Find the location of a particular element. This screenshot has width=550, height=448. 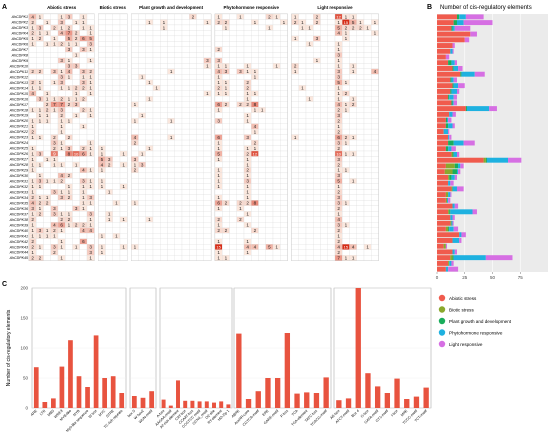

heatmap-cell-value: 6 is located at coordinates (83, 241).